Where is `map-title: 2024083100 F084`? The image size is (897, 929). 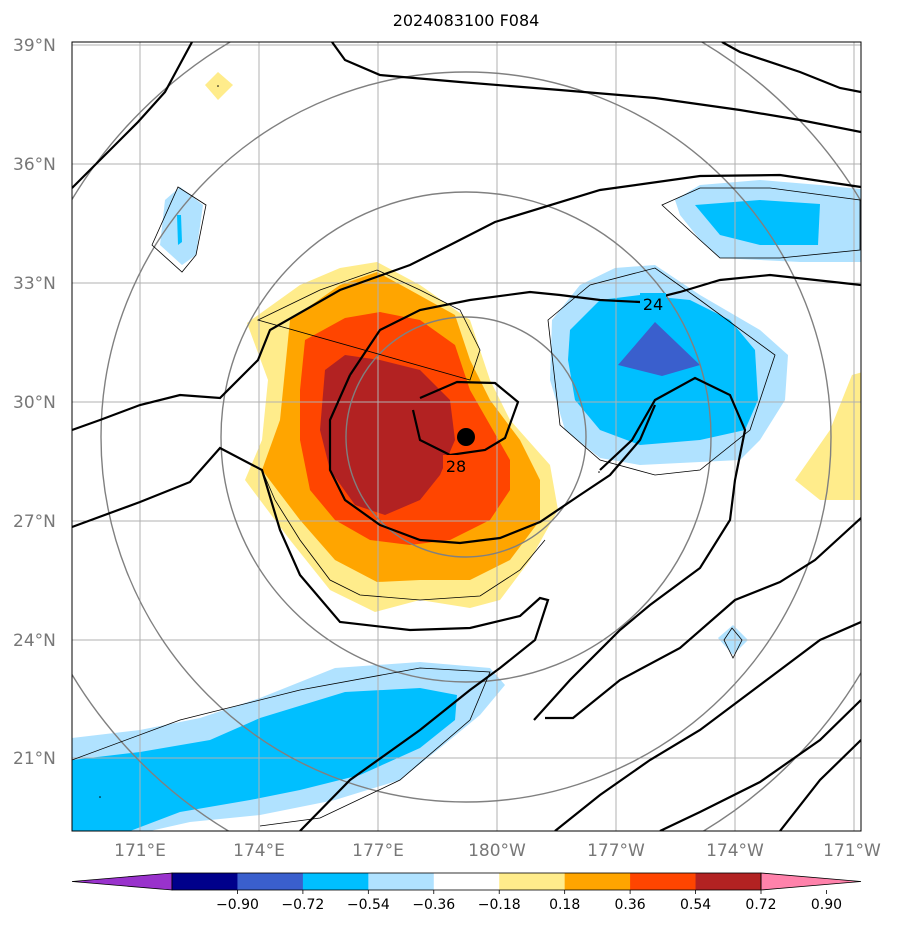
map-title: 2024083100 F084 is located at coordinates (466, 20).